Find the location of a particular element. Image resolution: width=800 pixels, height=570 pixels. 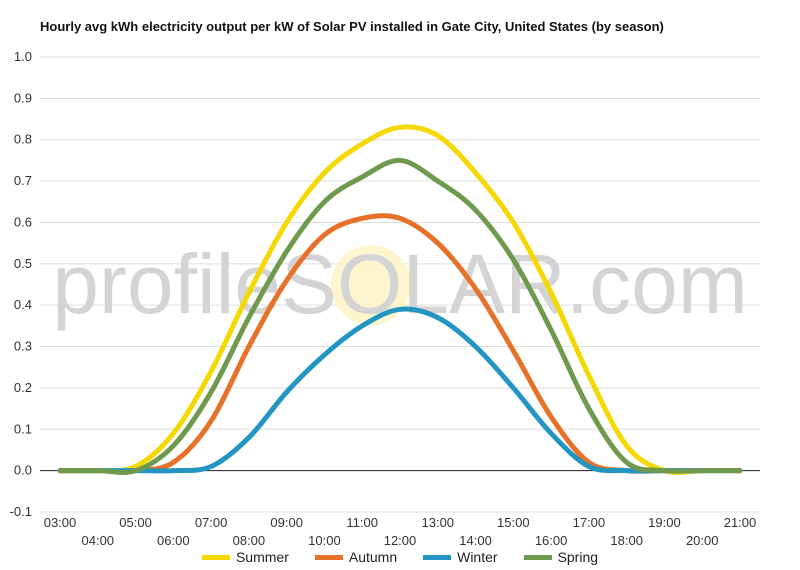

legend-label: Winter is located at coordinates (477, 557).